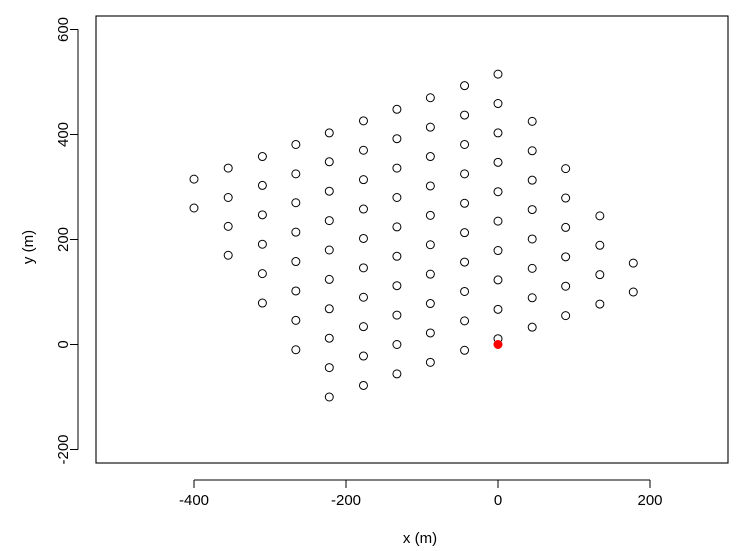 The height and width of the screenshot is (551, 739). What do you see at coordinates (28, 247) in the screenshot?
I see `y-axis-label: y (m)` at bounding box center [28, 247].